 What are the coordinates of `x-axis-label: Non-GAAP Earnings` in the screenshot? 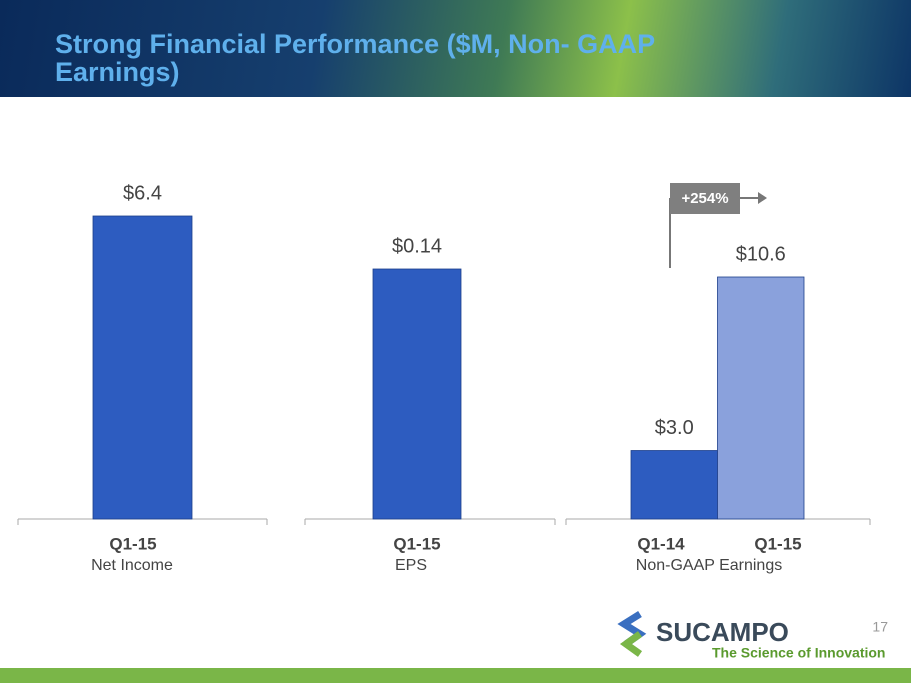 It's located at (709, 565).